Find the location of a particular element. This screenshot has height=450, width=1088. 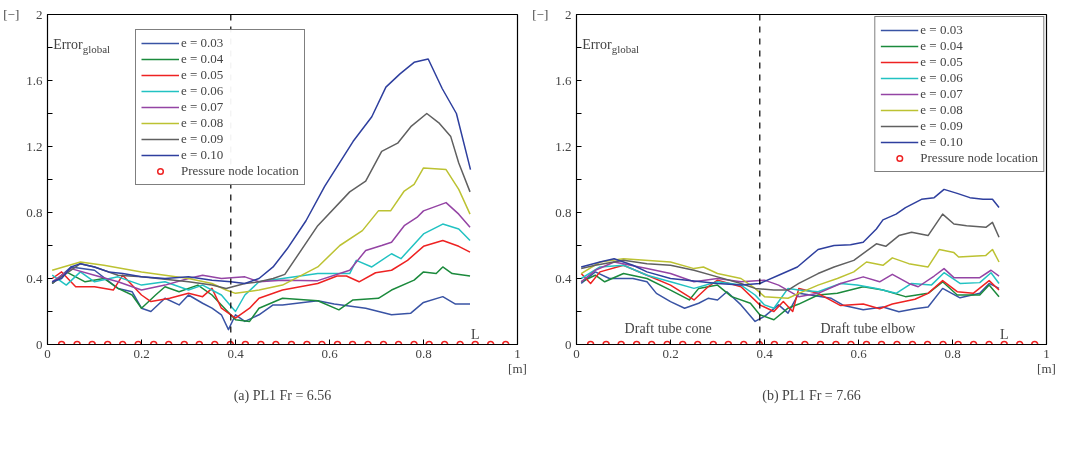

annotation: Draft tube cone is located at coordinates (668, 328).